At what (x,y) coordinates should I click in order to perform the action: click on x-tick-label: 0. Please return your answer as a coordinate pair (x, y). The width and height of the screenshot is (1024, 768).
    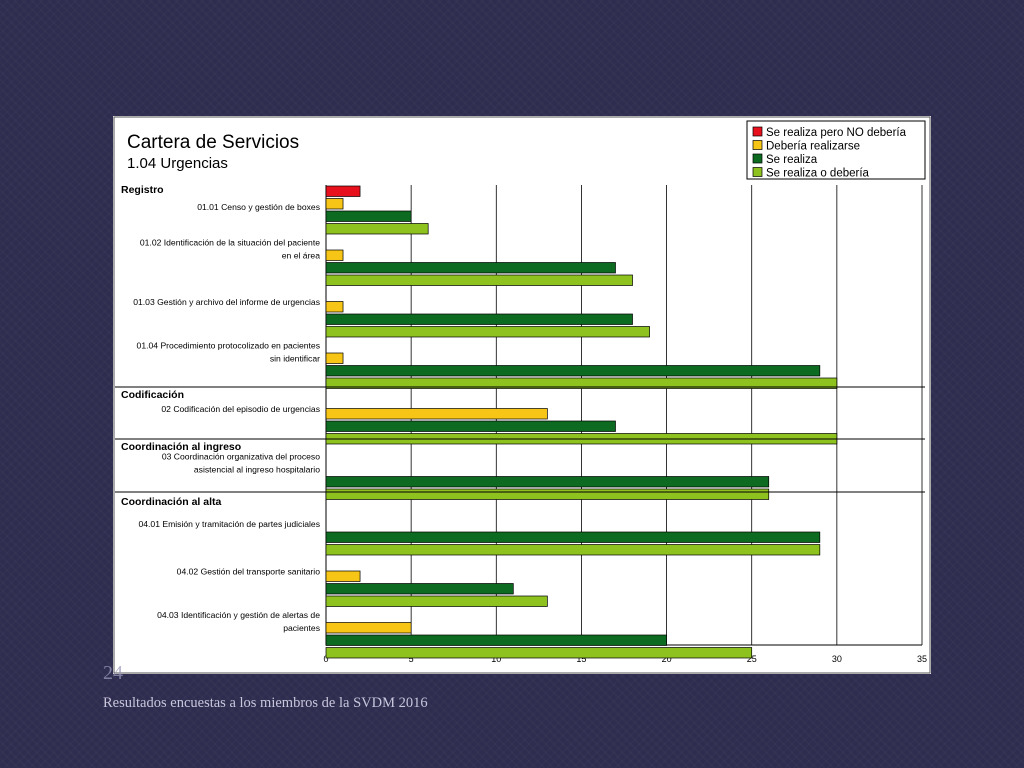
    Looking at the image, I should click on (325, 659).